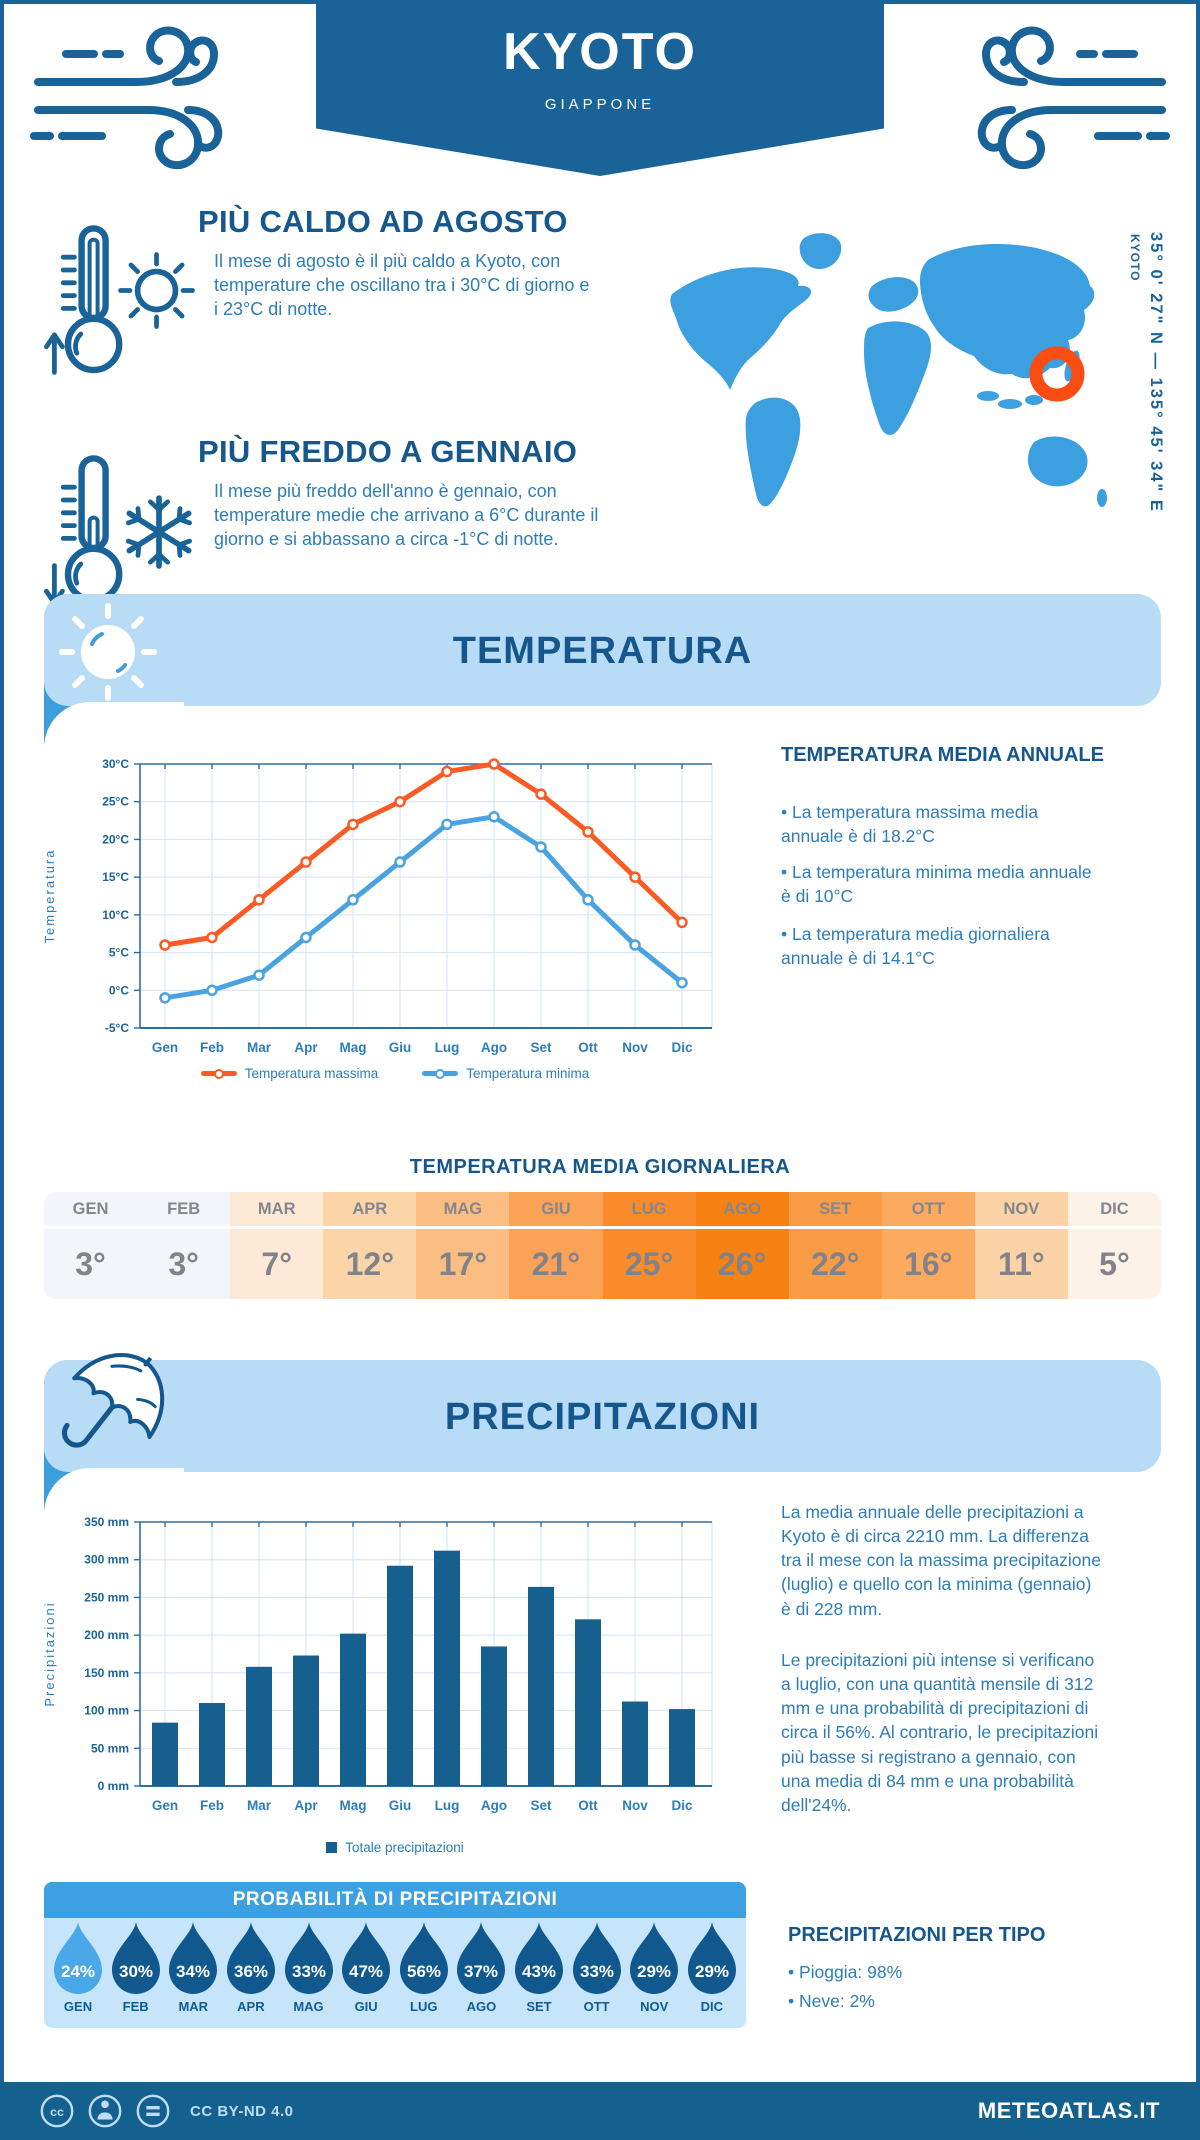 The height and width of the screenshot is (2140, 1200). I want to click on svg-text: 34%, so click(193, 1971).